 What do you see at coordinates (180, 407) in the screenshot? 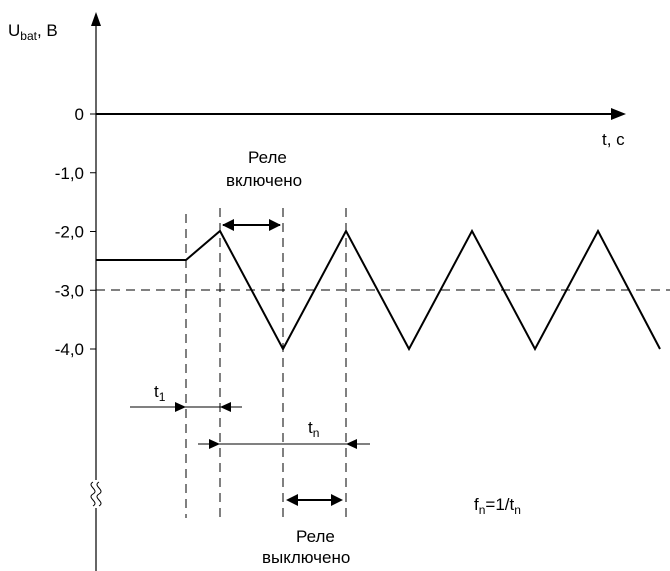
I see `t1-arrow-left-icon` at bounding box center [180, 407].